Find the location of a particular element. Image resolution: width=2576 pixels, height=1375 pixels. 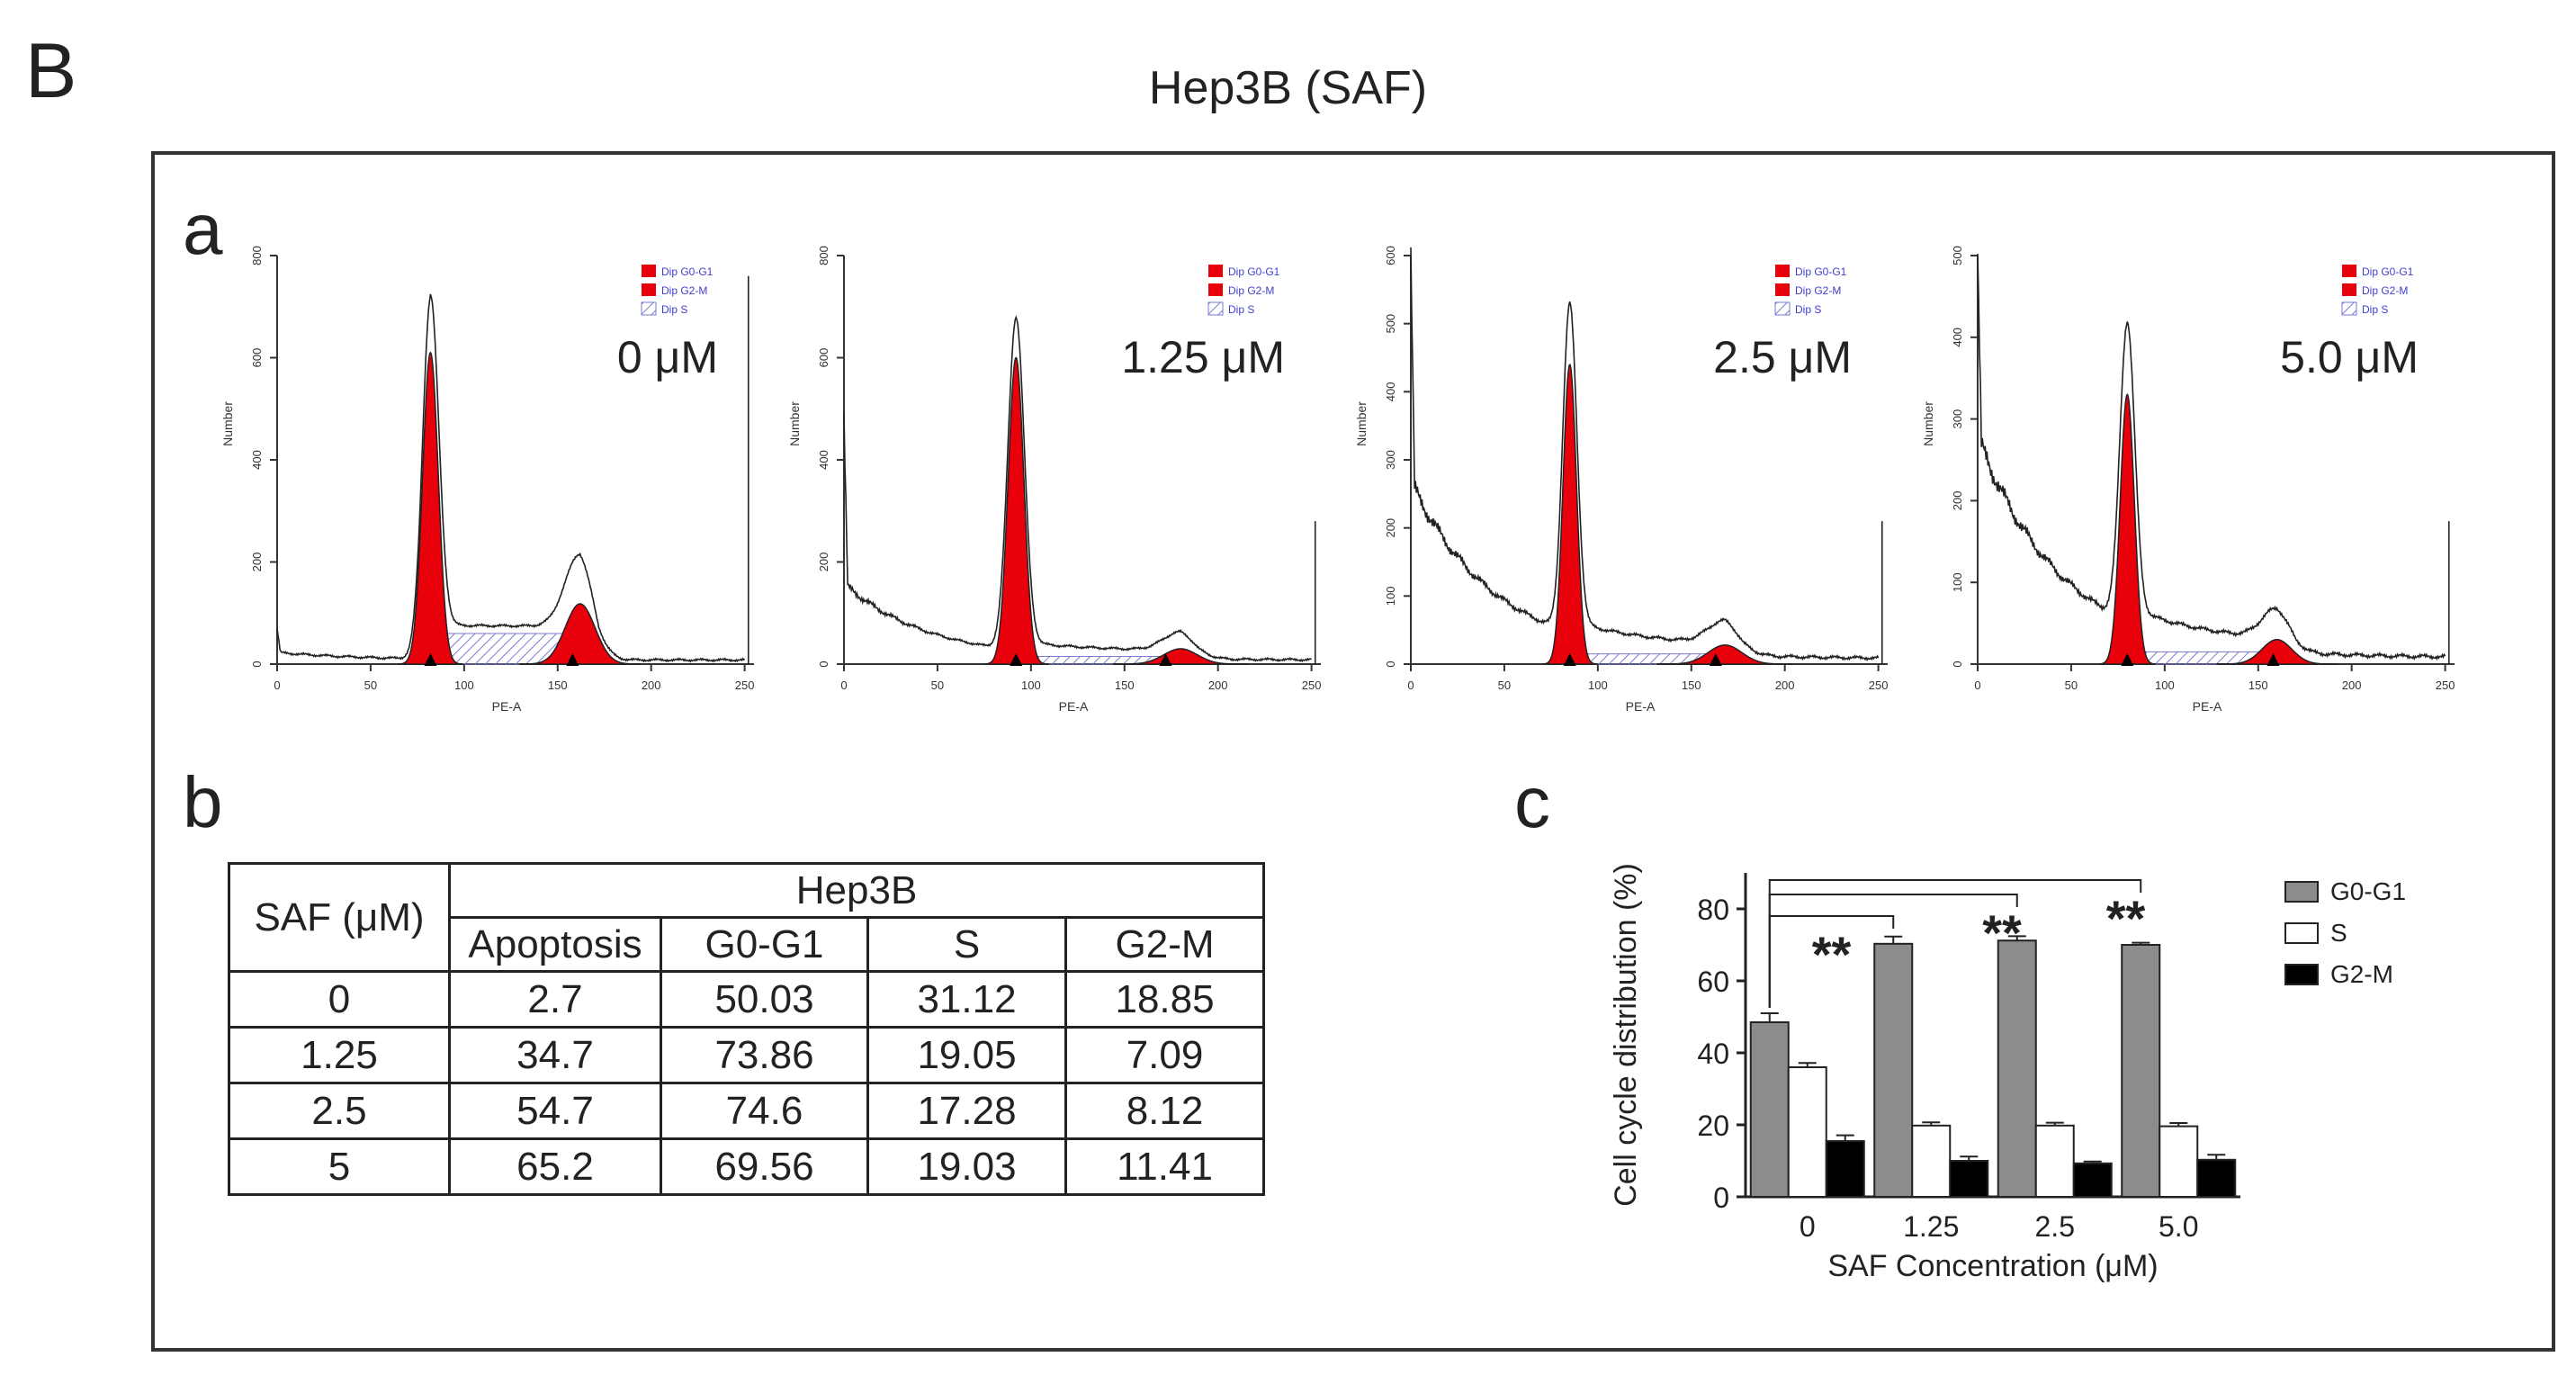

table-cell: 18.85 is located at coordinates (1165, 999).